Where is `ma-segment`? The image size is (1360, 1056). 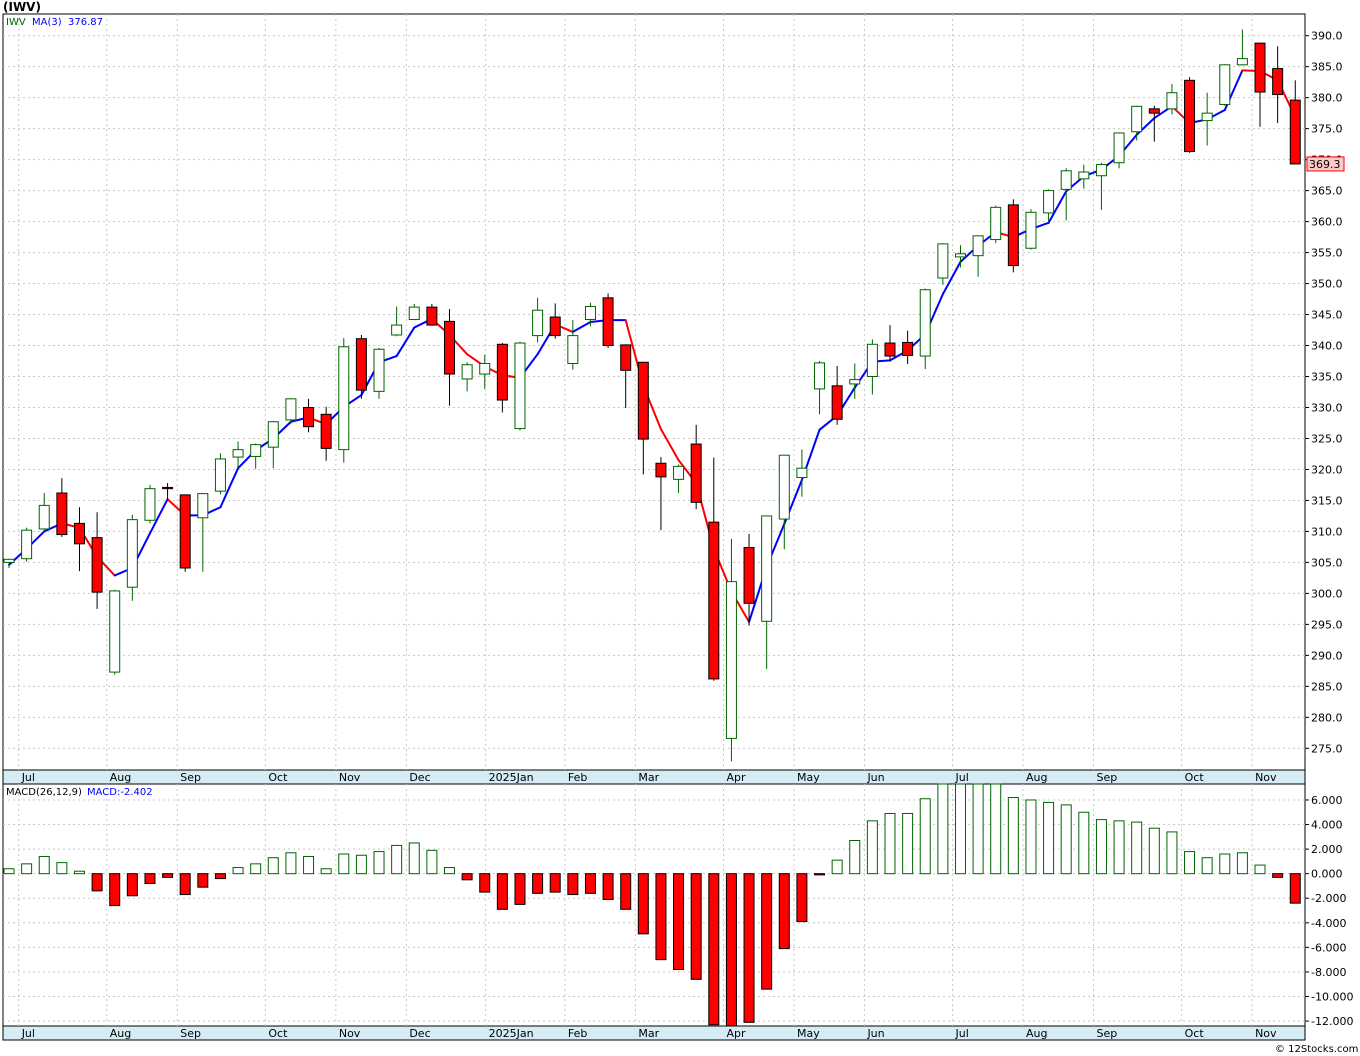
ma-segment is located at coordinates (951, 278).